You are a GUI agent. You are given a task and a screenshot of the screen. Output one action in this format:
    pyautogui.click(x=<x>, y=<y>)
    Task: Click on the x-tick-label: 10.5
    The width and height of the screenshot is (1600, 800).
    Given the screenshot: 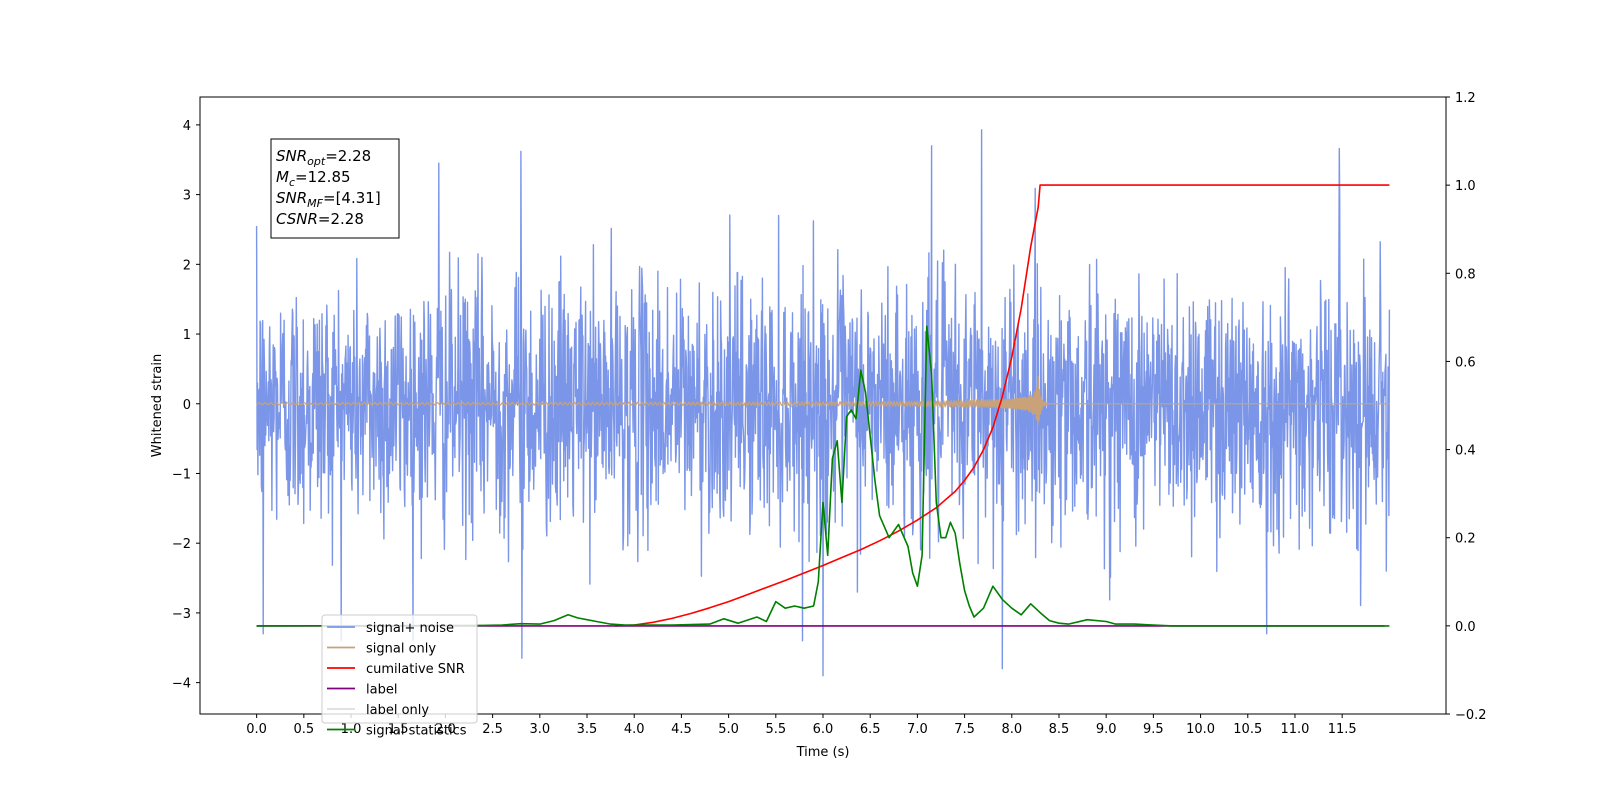 What is the action you would take?
    pyautogui.click(x=1247, y=729)
    